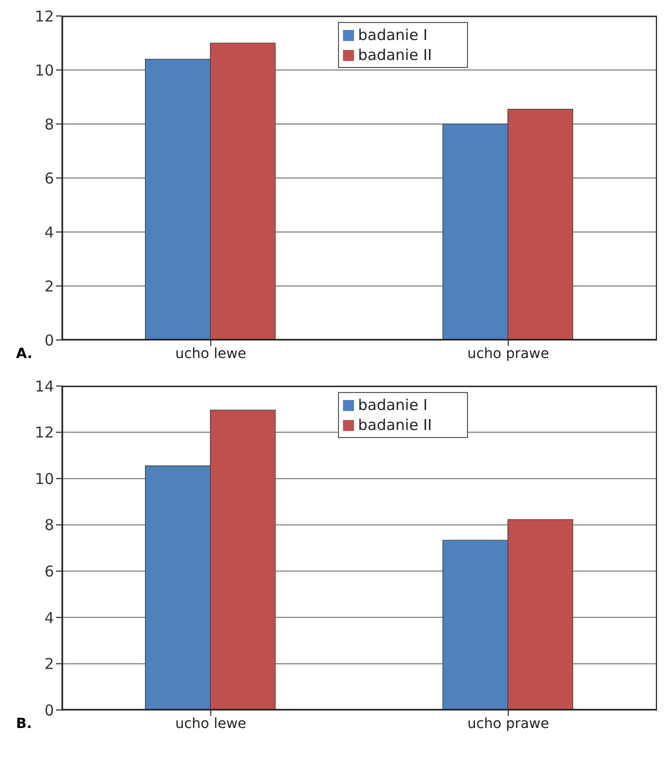 This screenshot has width=667, height=766. I want to click on text: B., so click(24, 724).